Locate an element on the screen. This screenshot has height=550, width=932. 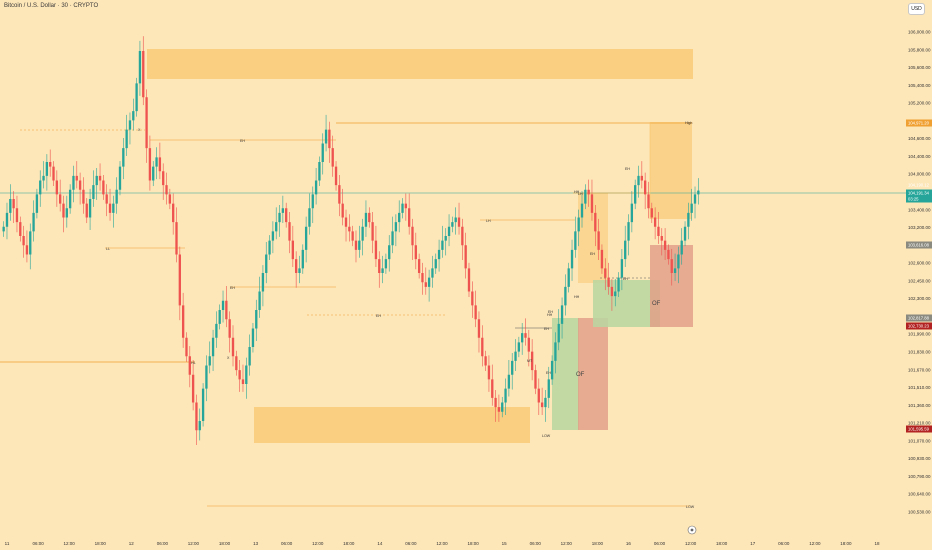
y-tick-label: 100,530.00 is located at coordinates (919, 512).